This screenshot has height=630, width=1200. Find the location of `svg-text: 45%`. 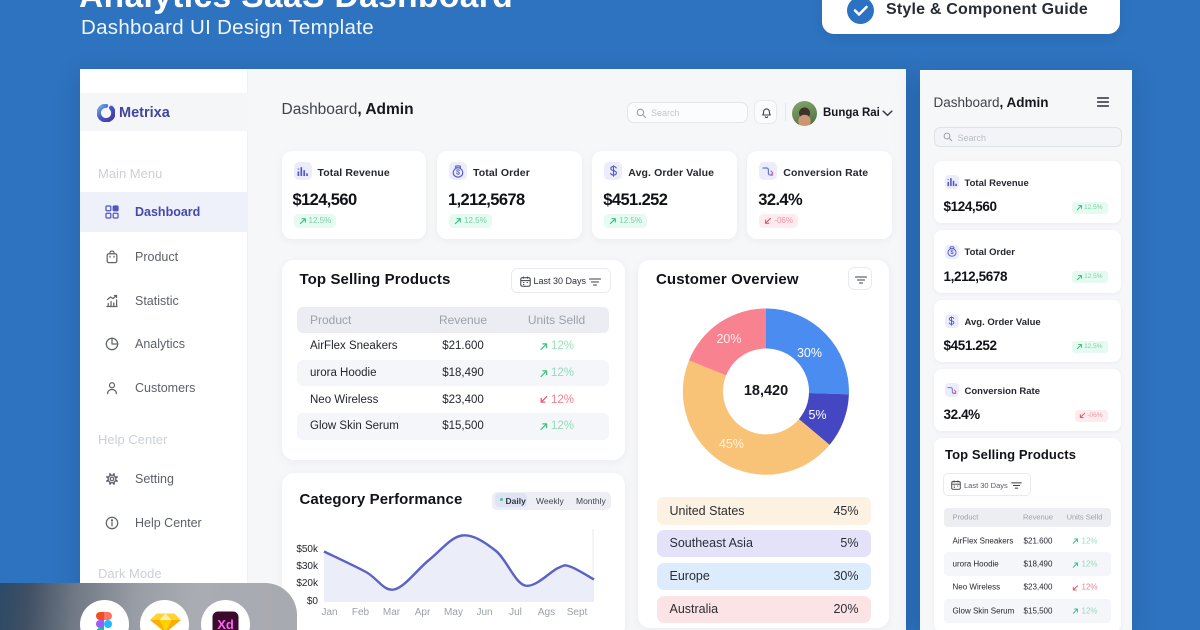

svg-text: 45% is located at coordinates (731, 444).